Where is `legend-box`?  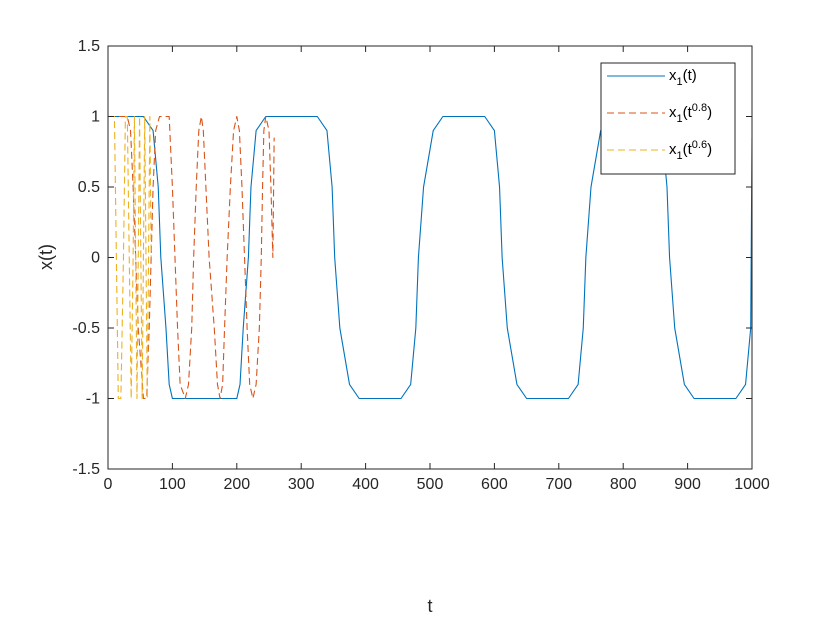
legend-box is located at coordinates (668, 118).